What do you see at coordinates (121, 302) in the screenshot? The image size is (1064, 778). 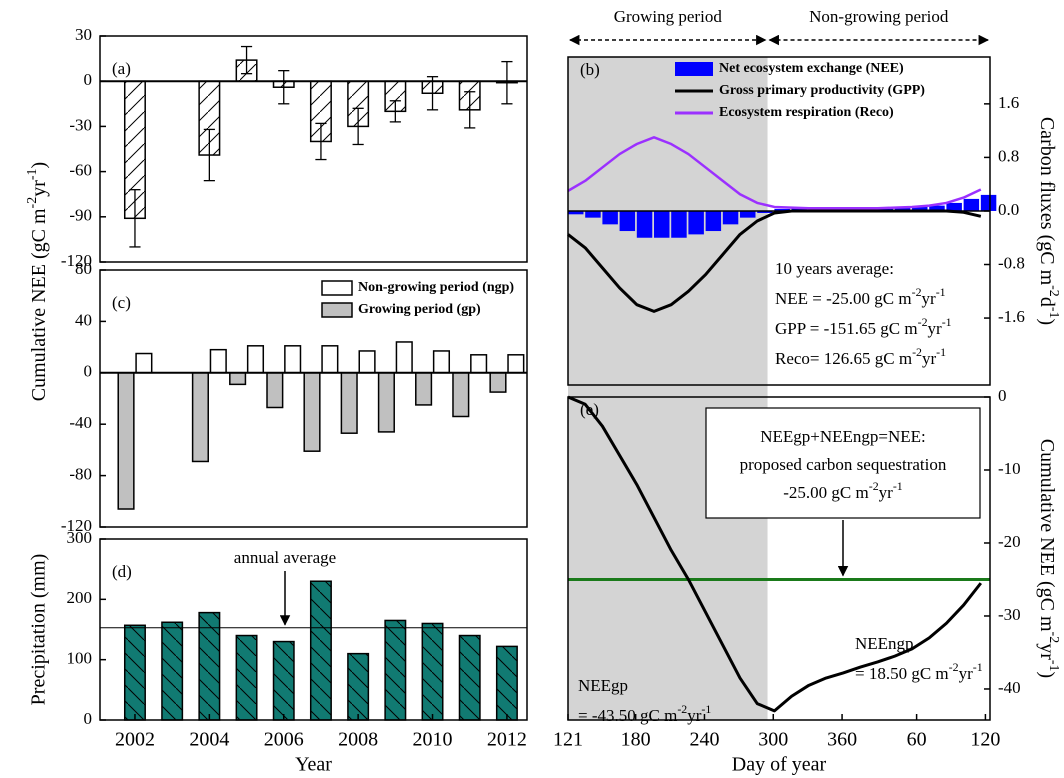 I see `panel-label: (c)` at bounding box center [121, 302].